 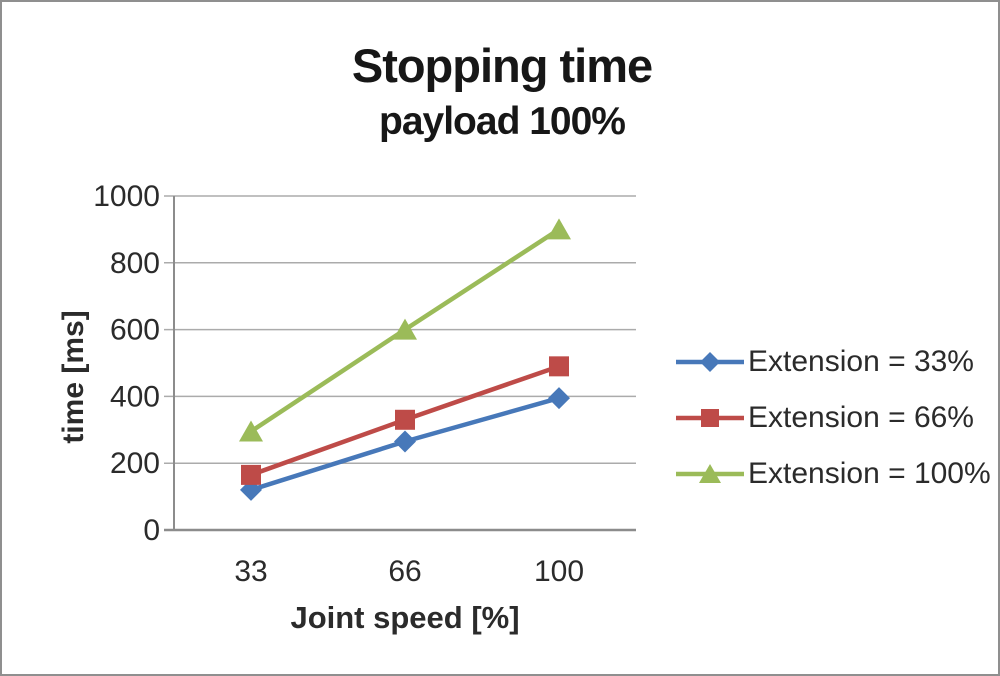 I want to click on y-tick-label: 0, so click(x=151, y=530).